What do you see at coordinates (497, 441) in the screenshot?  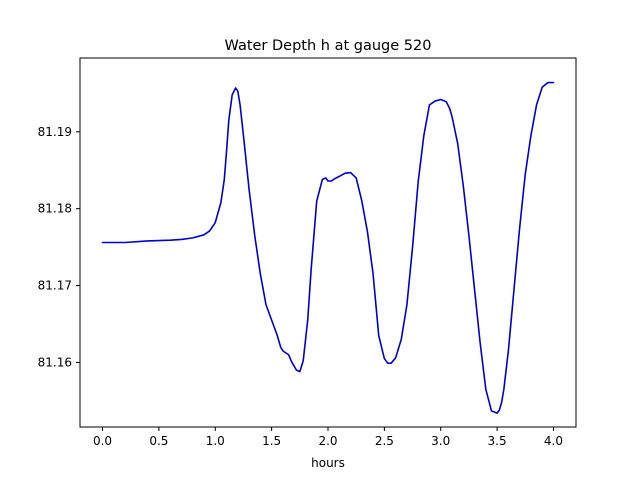 I see `x-tick-label: 3.5` at bounding box center [497, 441].